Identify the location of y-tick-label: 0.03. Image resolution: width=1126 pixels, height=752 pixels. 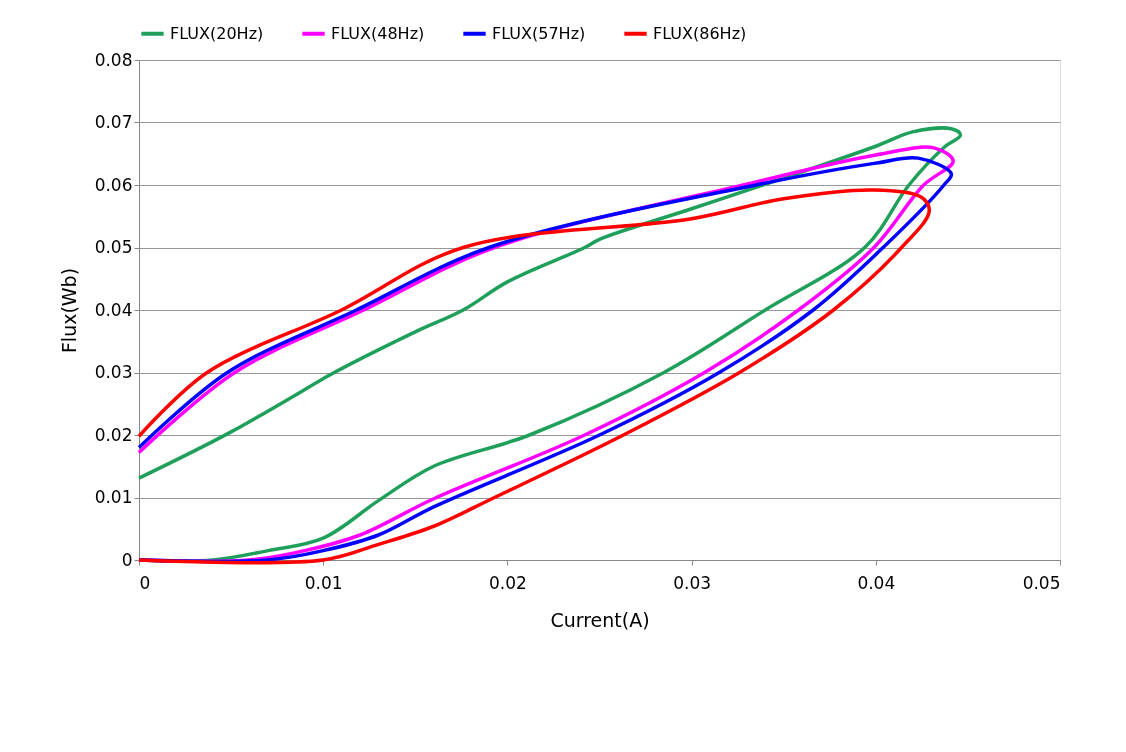
(113, 372).